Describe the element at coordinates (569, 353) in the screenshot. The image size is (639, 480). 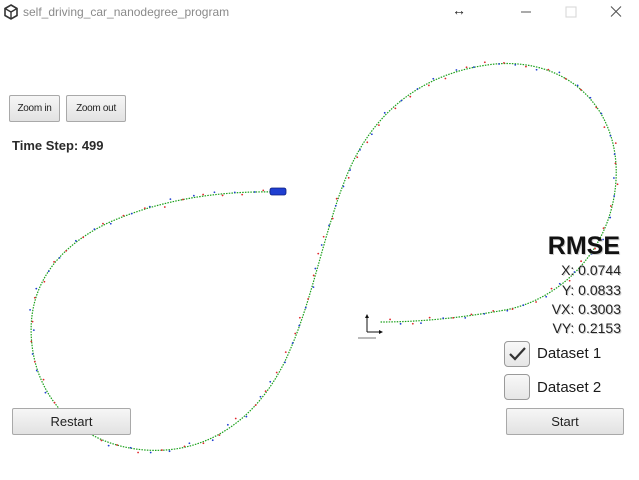
I see `dataset-1-label: Dataset 1` at that location.